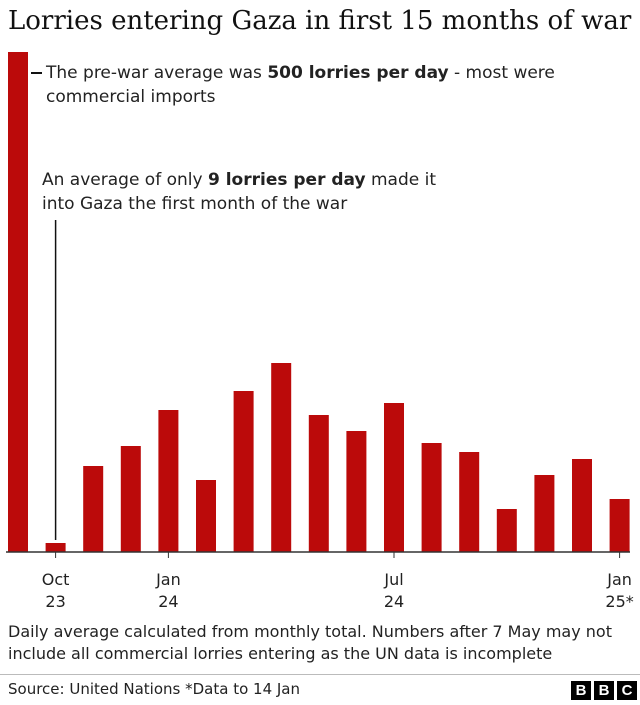 The height and width of the screenshot is (705, 640). Describe the element at coordinates (320, 674) in the screenshot. I see `footer-divider` at that location.